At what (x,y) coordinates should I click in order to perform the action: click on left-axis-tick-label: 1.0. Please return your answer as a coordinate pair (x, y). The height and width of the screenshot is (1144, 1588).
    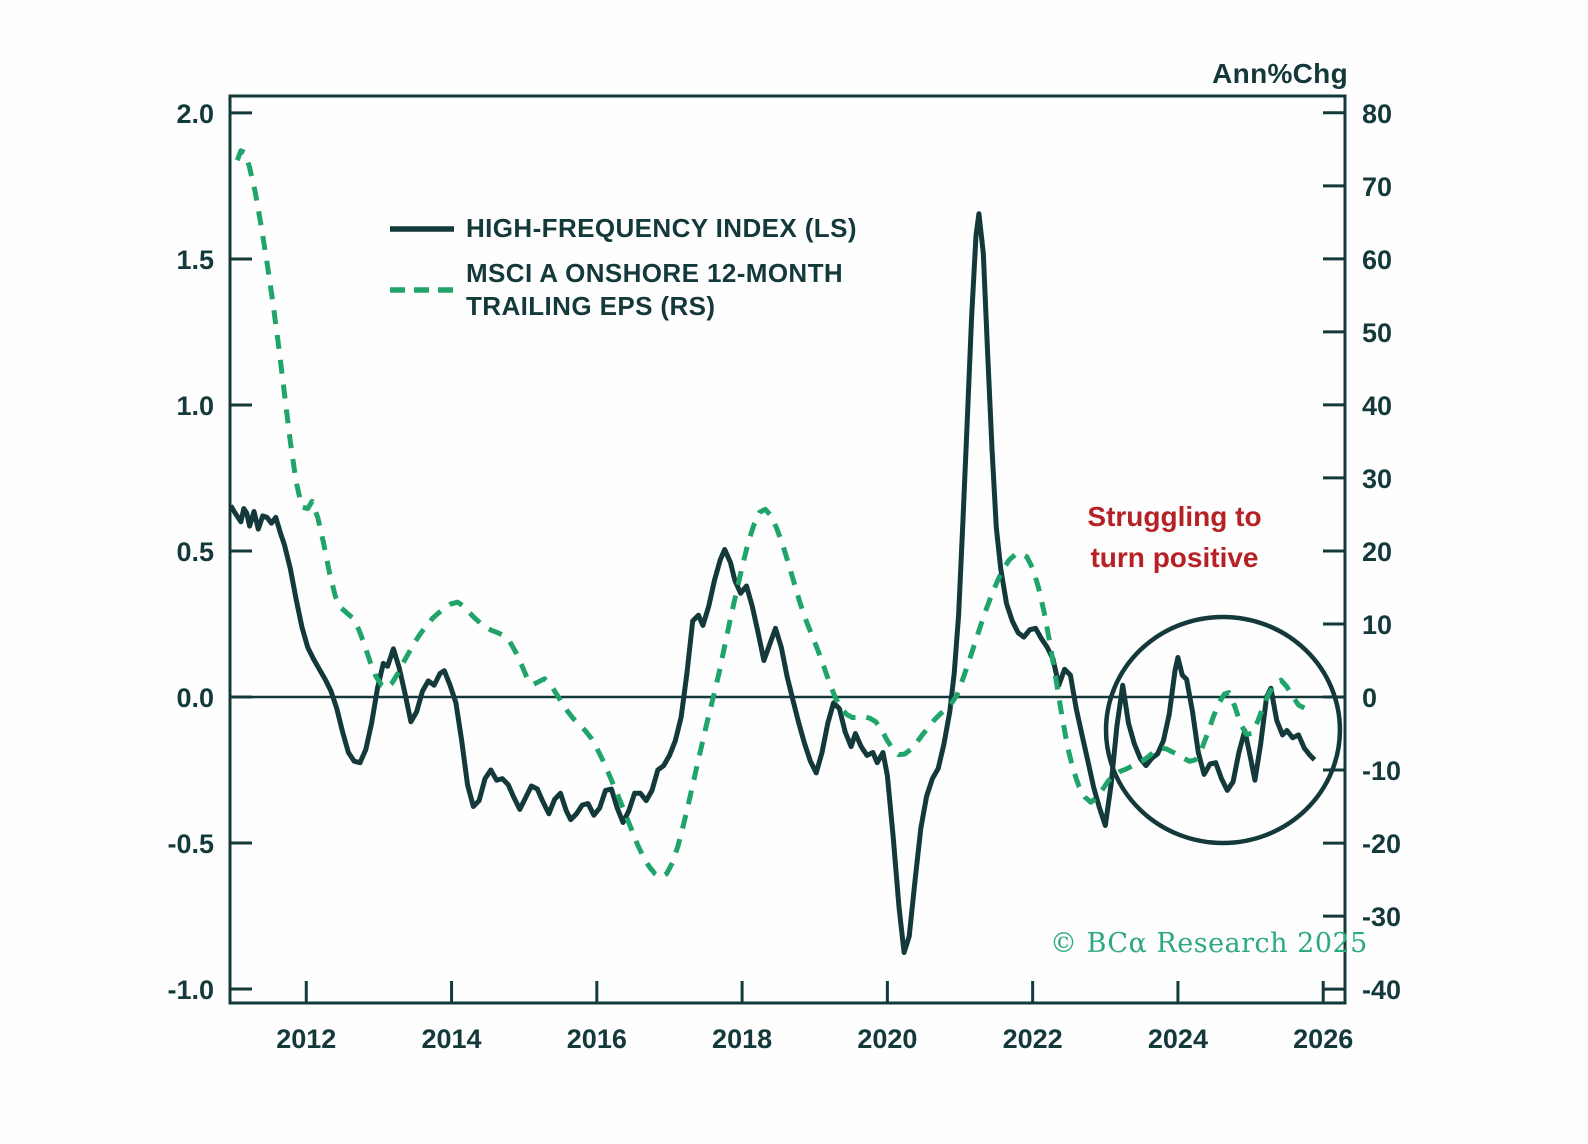
    Looking at the image, I should click on (195, 406).